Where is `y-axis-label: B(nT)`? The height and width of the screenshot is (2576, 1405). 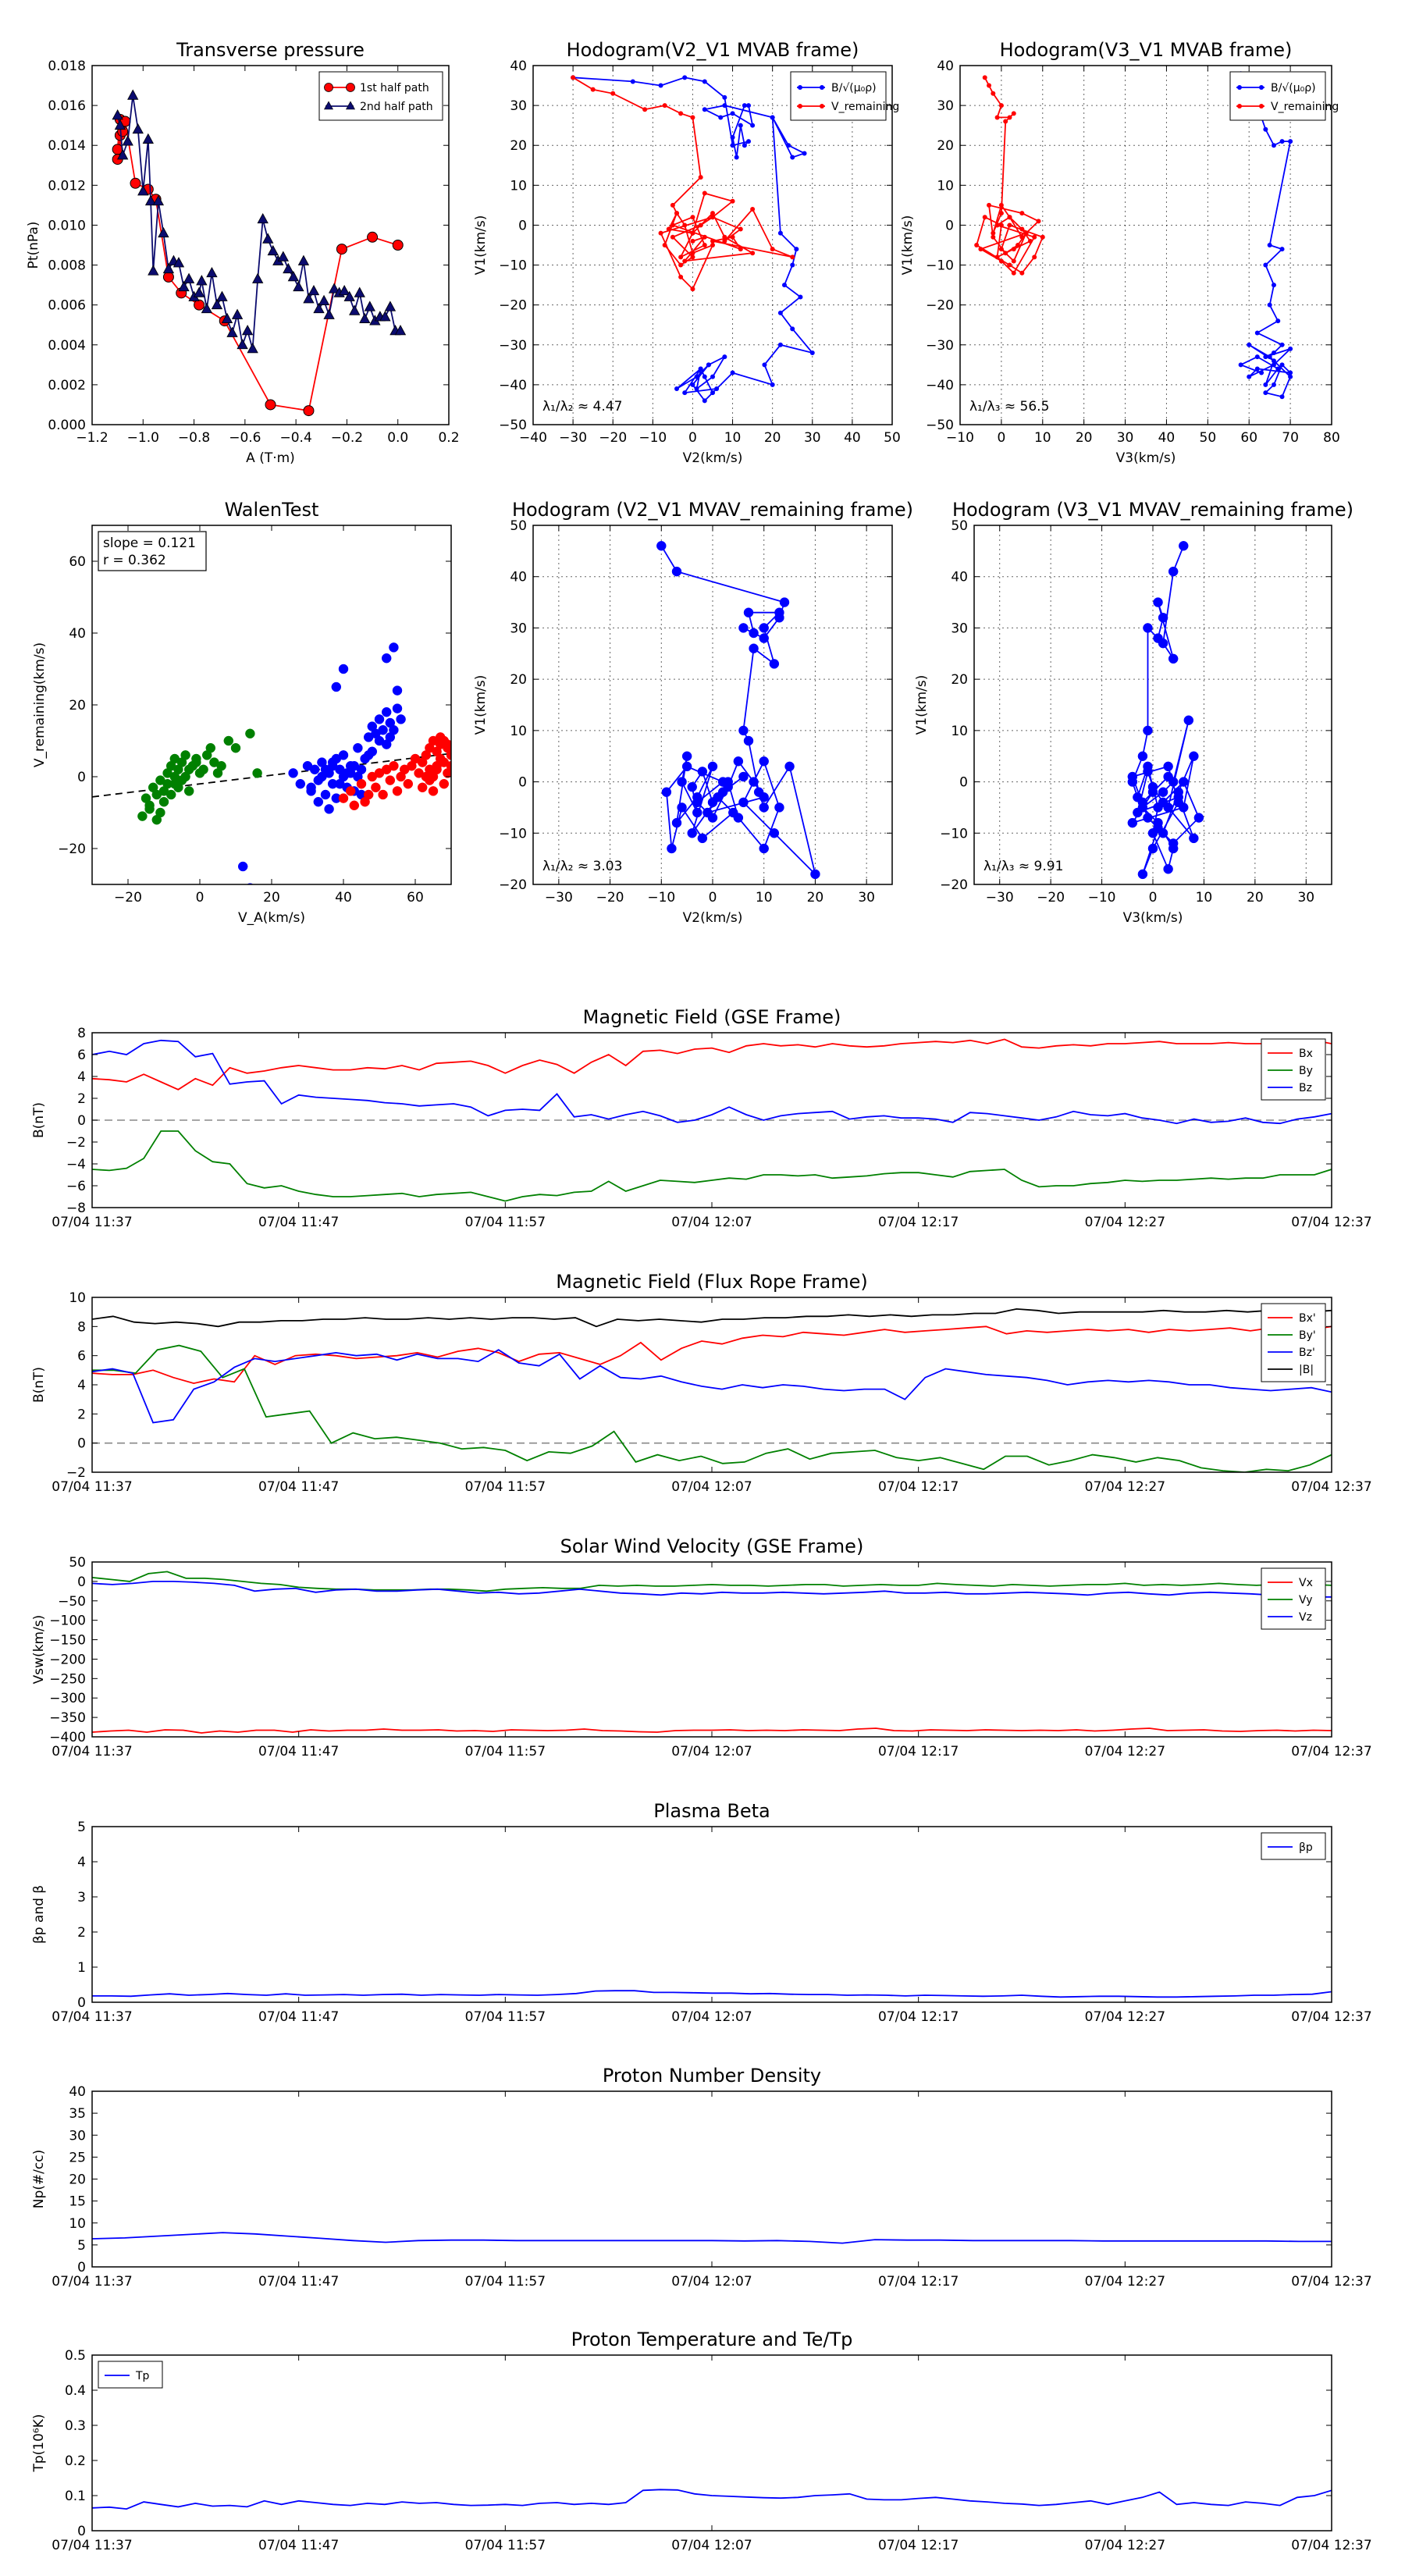 y-axis-label: B(nT) is located at coordinates (39, 1385).